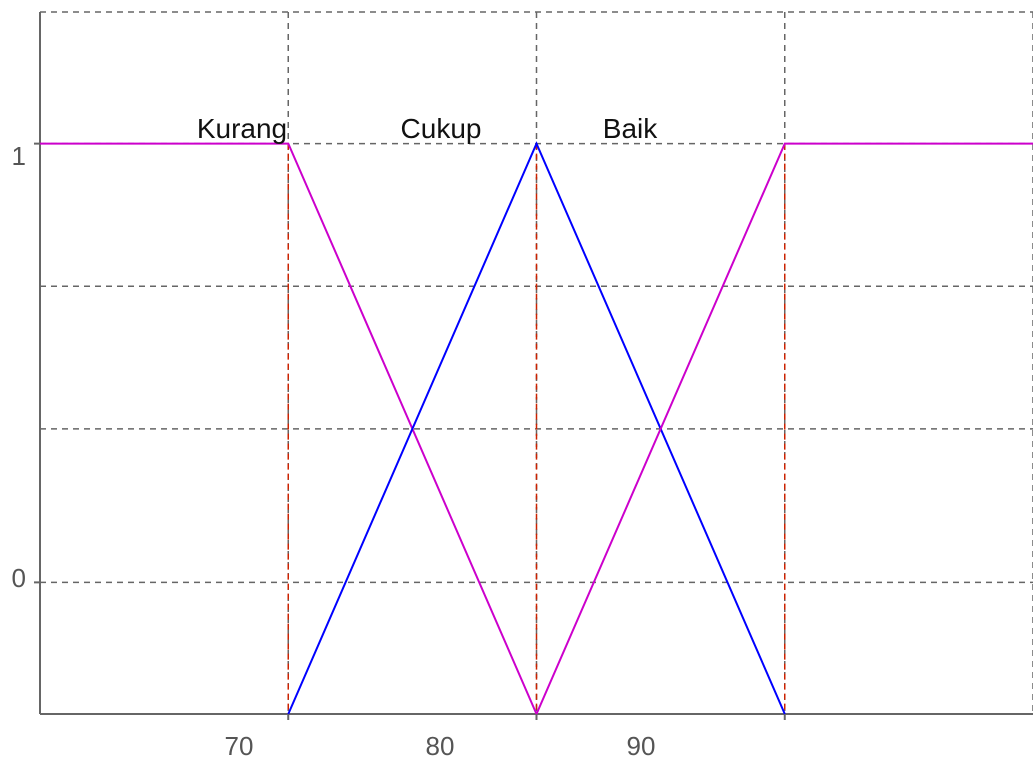 This screenshot has width=1033, height=764. What do you see at coordinates (641, 746) in the screenshot?
I see `x-tick-label-90: 90` at bounding box center [641, 746].